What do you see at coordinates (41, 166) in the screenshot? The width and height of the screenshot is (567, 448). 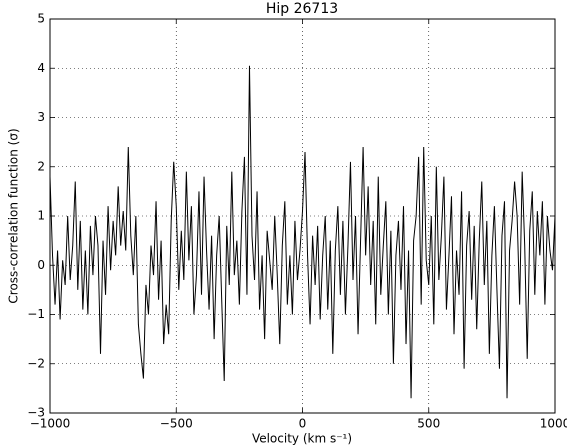 I see `y-tick-label: 2` at bounding box center [41, 166].